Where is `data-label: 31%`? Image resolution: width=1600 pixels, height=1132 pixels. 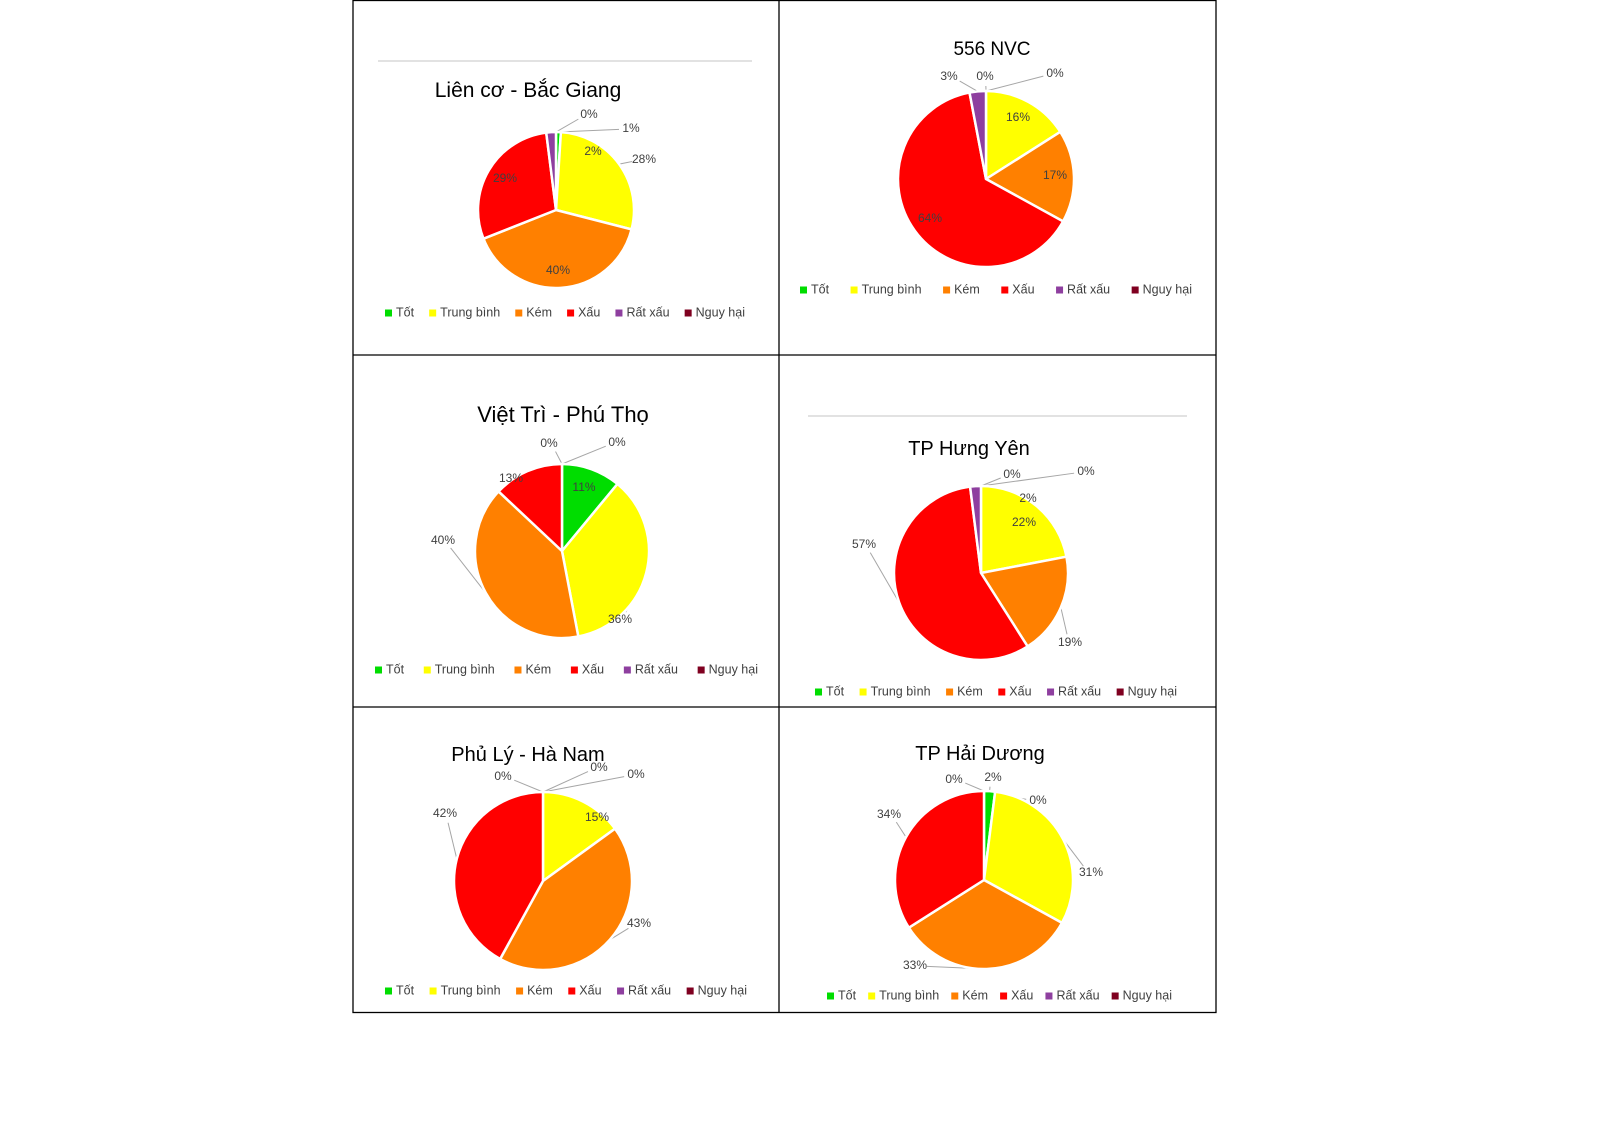
data-label: 31% is located at coordinates (1091, 872).